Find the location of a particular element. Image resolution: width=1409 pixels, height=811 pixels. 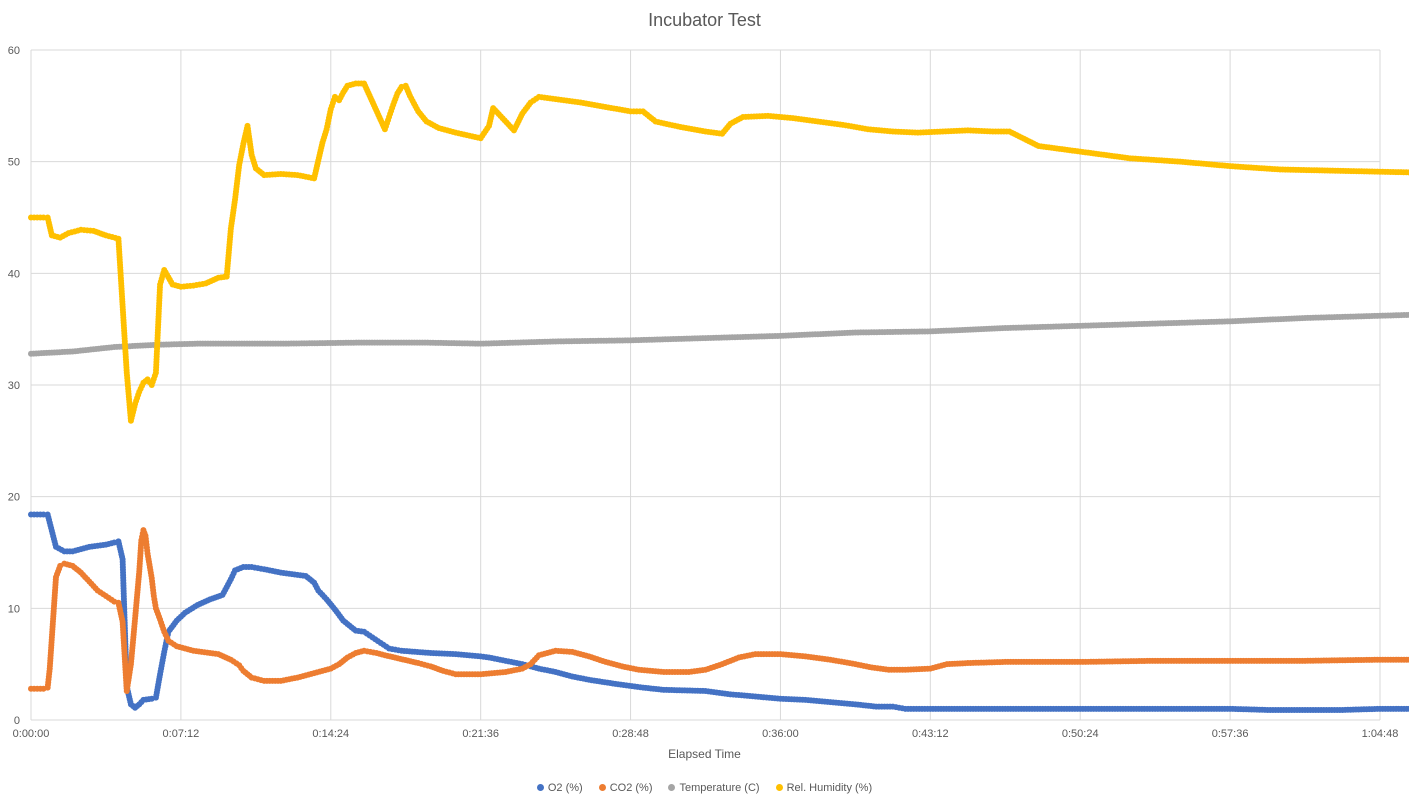

legend-item: Temperature (C) is located at coordinates (714, 788).